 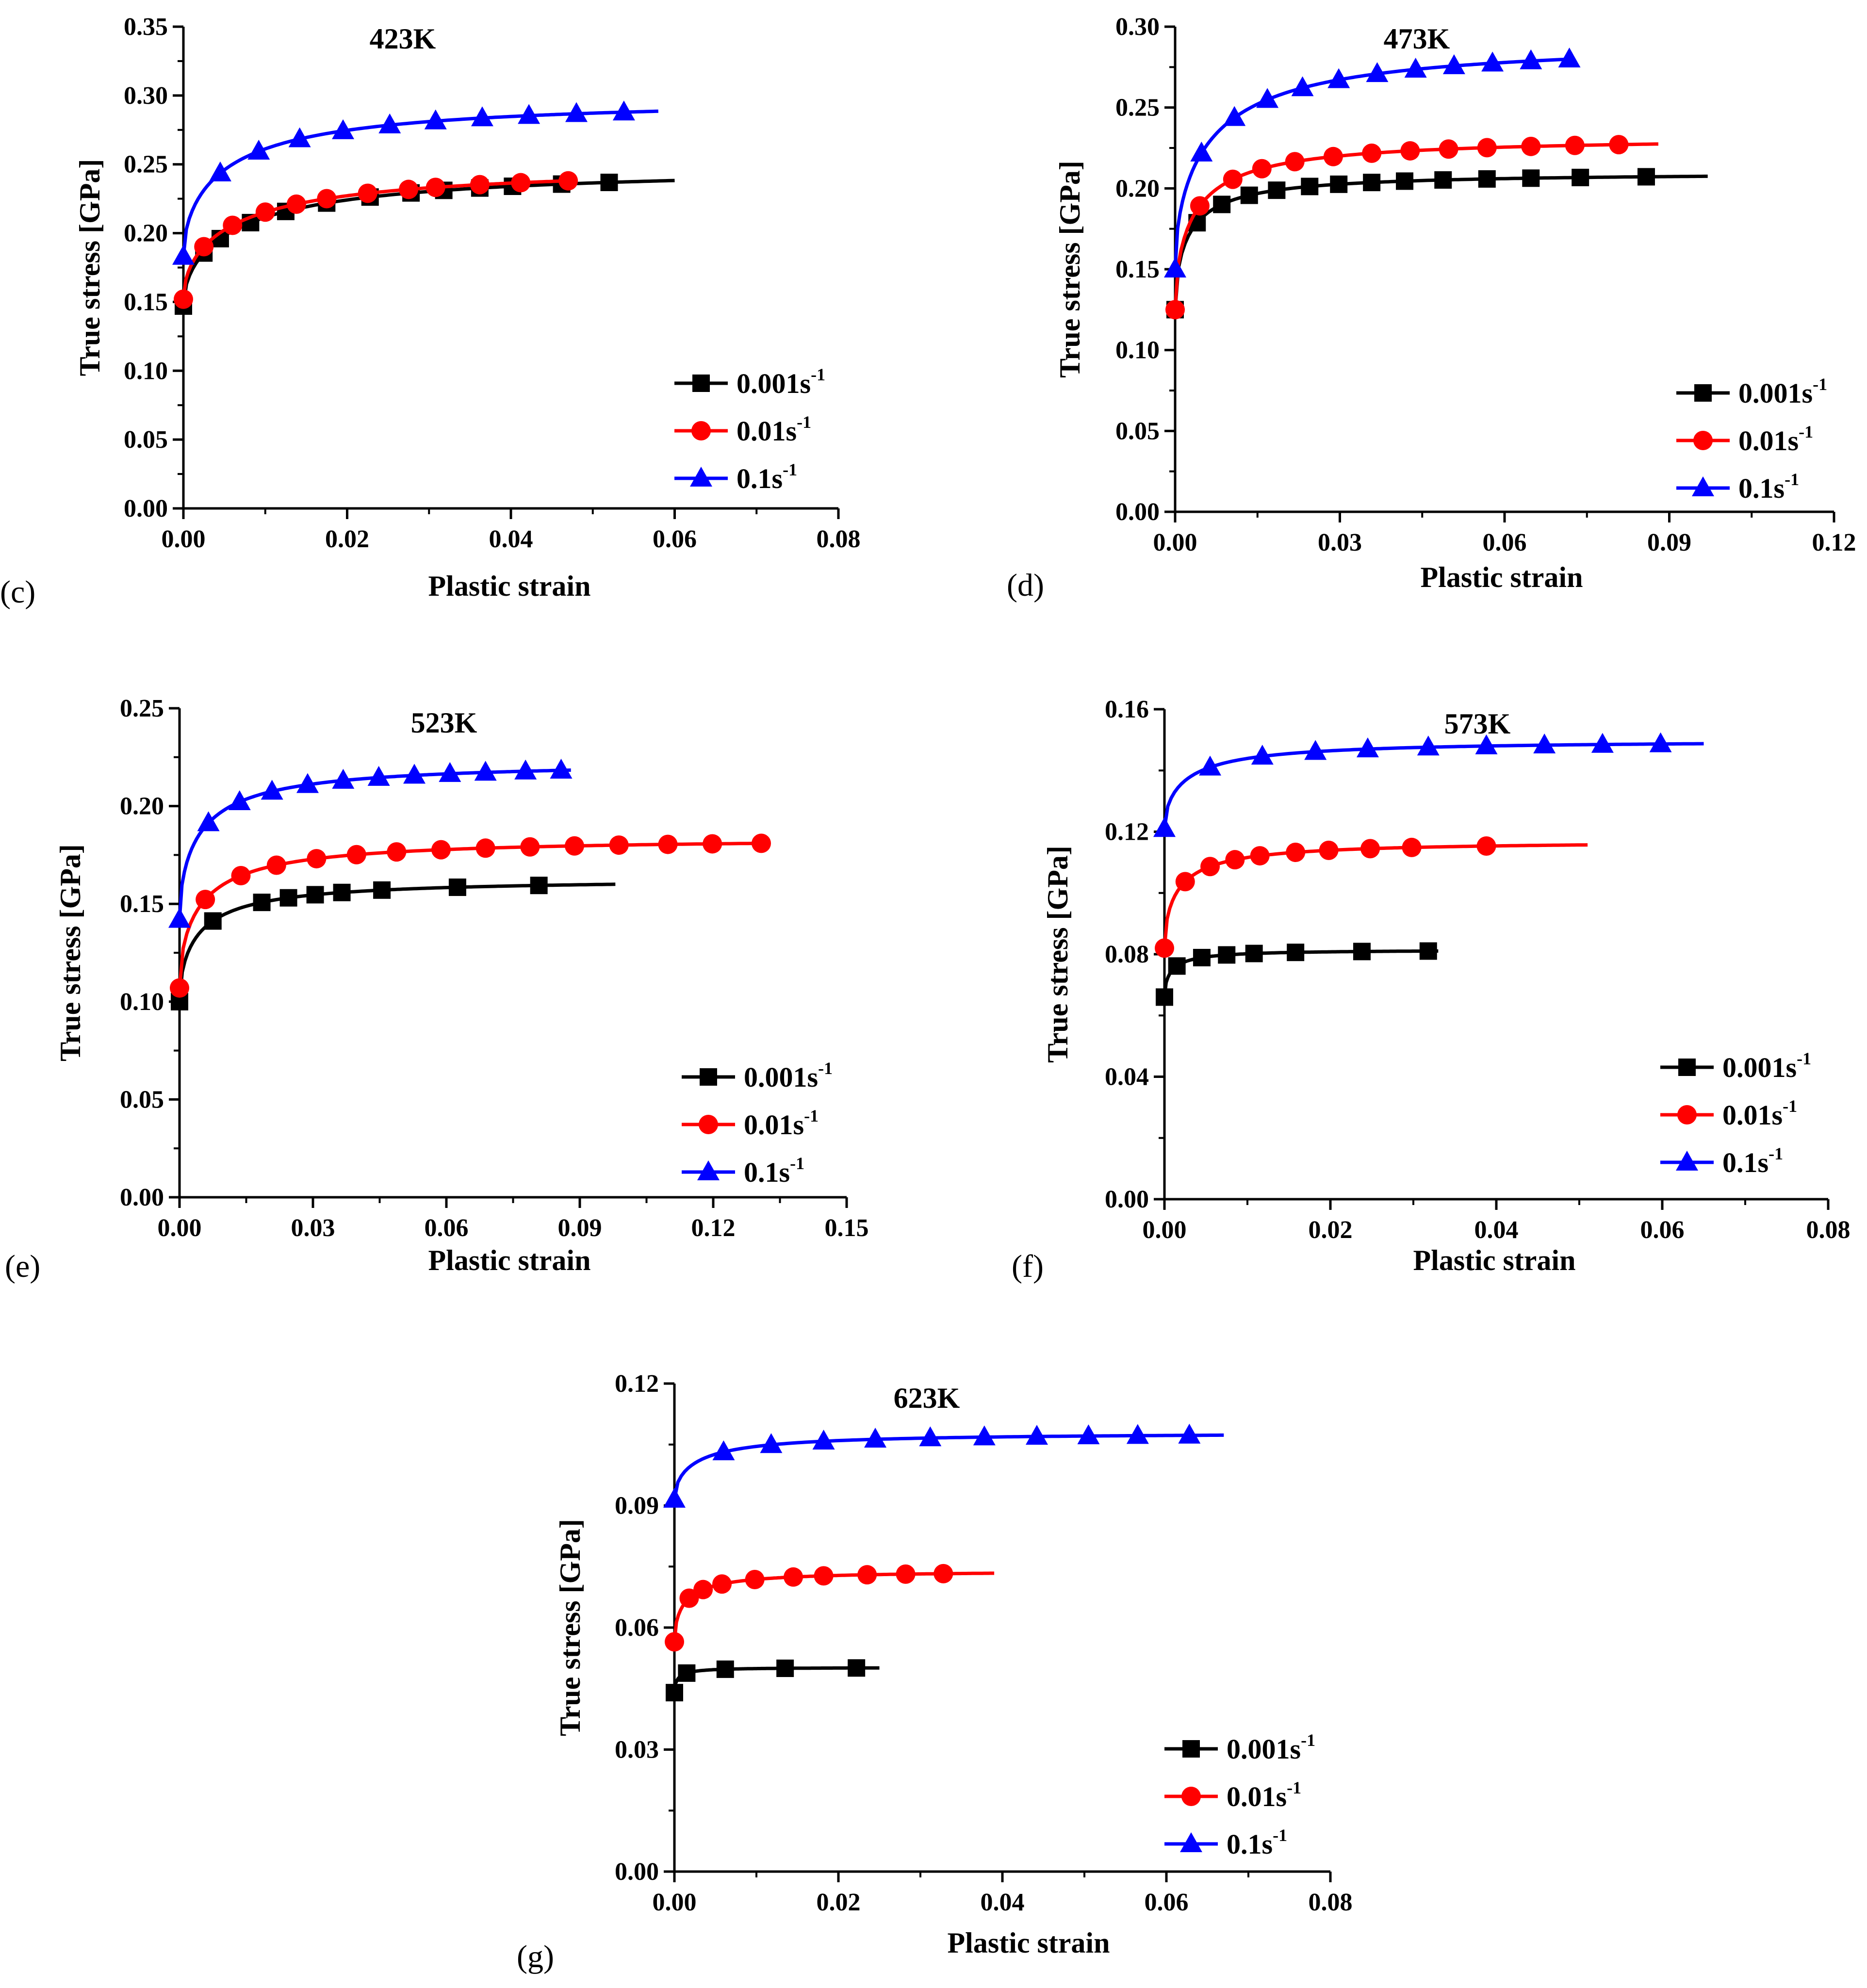 I want to click on series-0.01s-1, so click(x=1411, y=227).